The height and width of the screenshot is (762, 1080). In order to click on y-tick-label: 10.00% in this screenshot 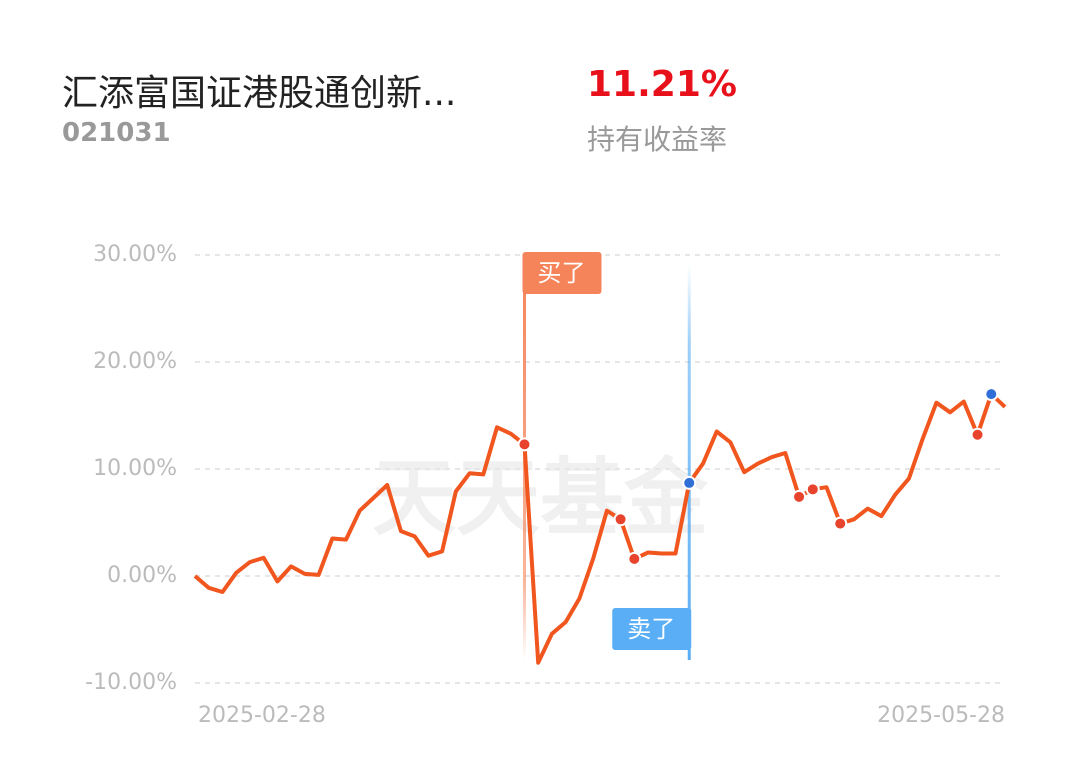, I will do `click(135, 468)`.